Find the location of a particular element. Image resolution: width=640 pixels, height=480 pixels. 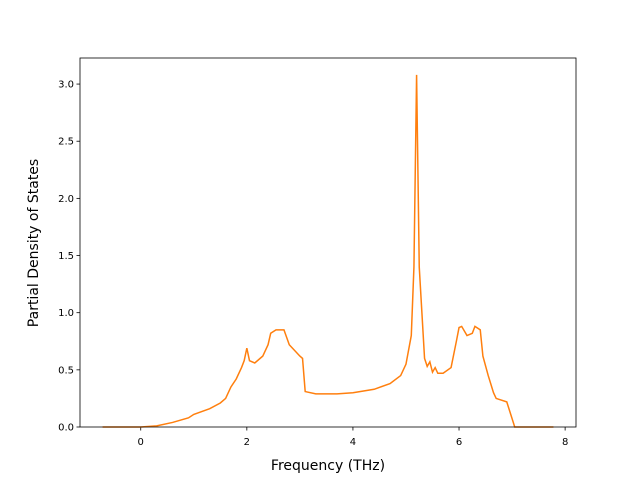

x-axis-label: Frequency (THz) is located at coordinates (328, 466).